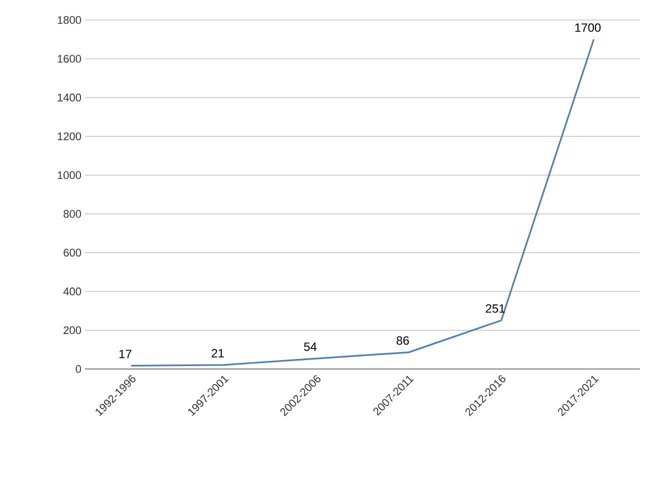 This screenshot has height=478, width=661. I want to click on y-tick-label: 1200, so click(70, 136).